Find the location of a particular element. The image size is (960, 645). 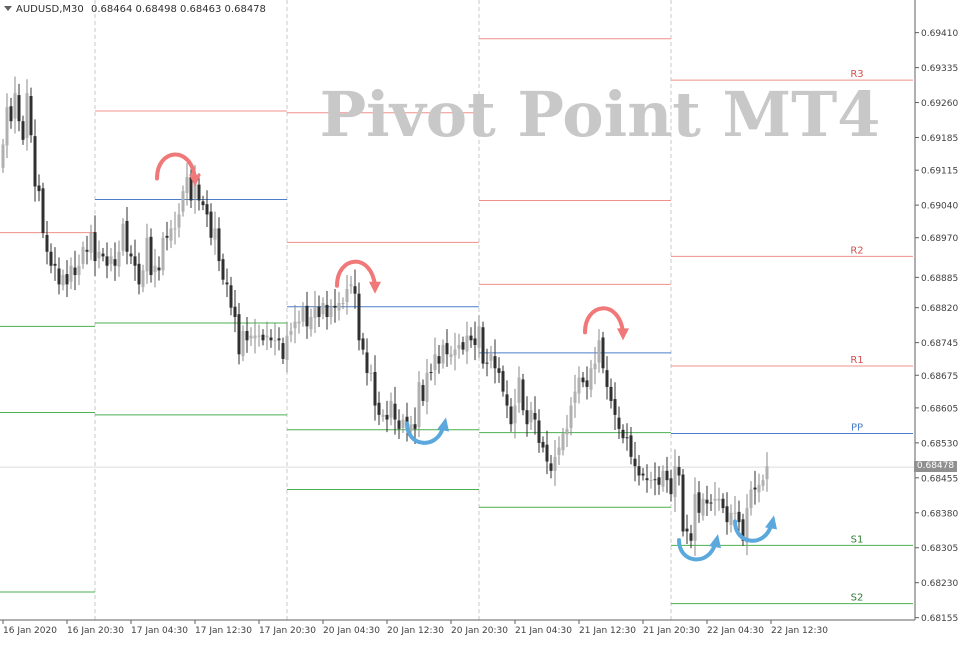

y-tick-label: 0.68455 is located at coordinates (939, 479).